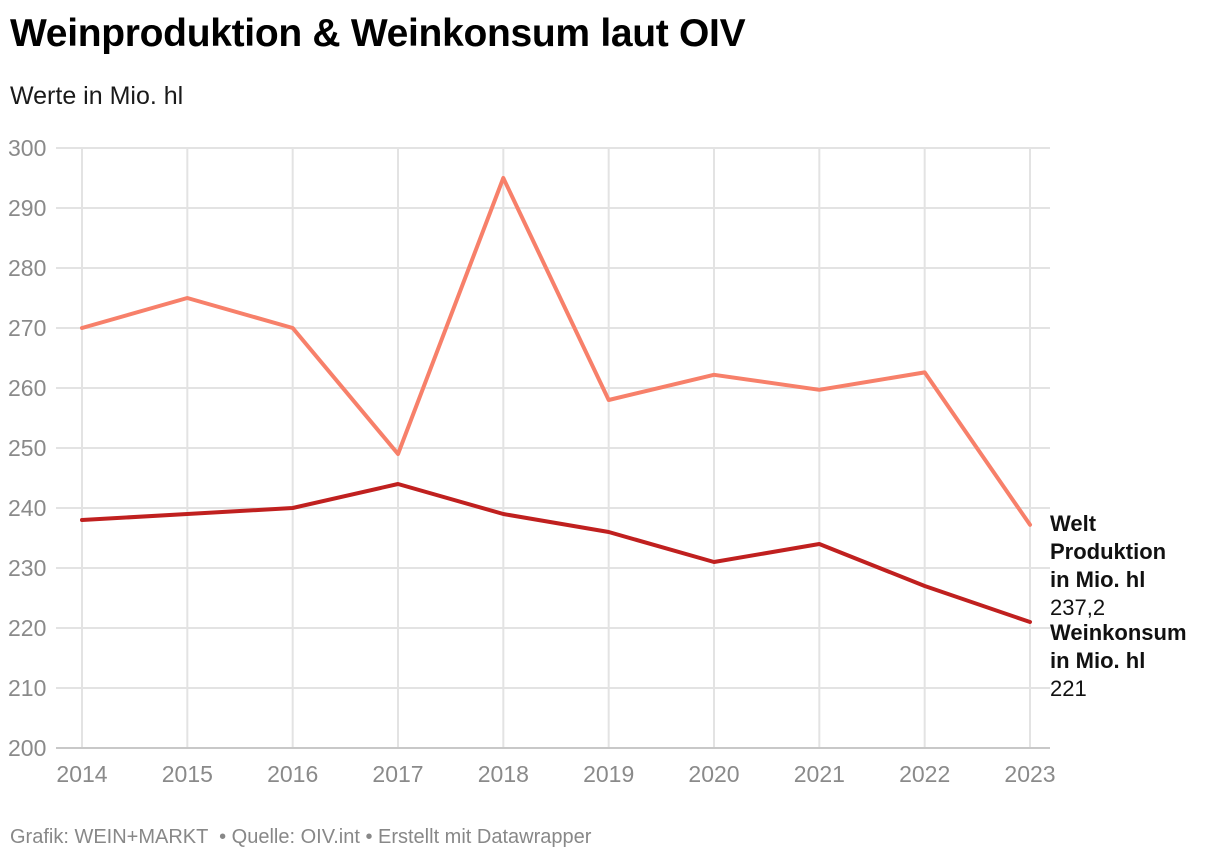 The image size is (1220, 864). What do you see at coordinates (608, 774) in the screenshot?
I see `x-tick-label: 2019` at bounding box center [608, 774].